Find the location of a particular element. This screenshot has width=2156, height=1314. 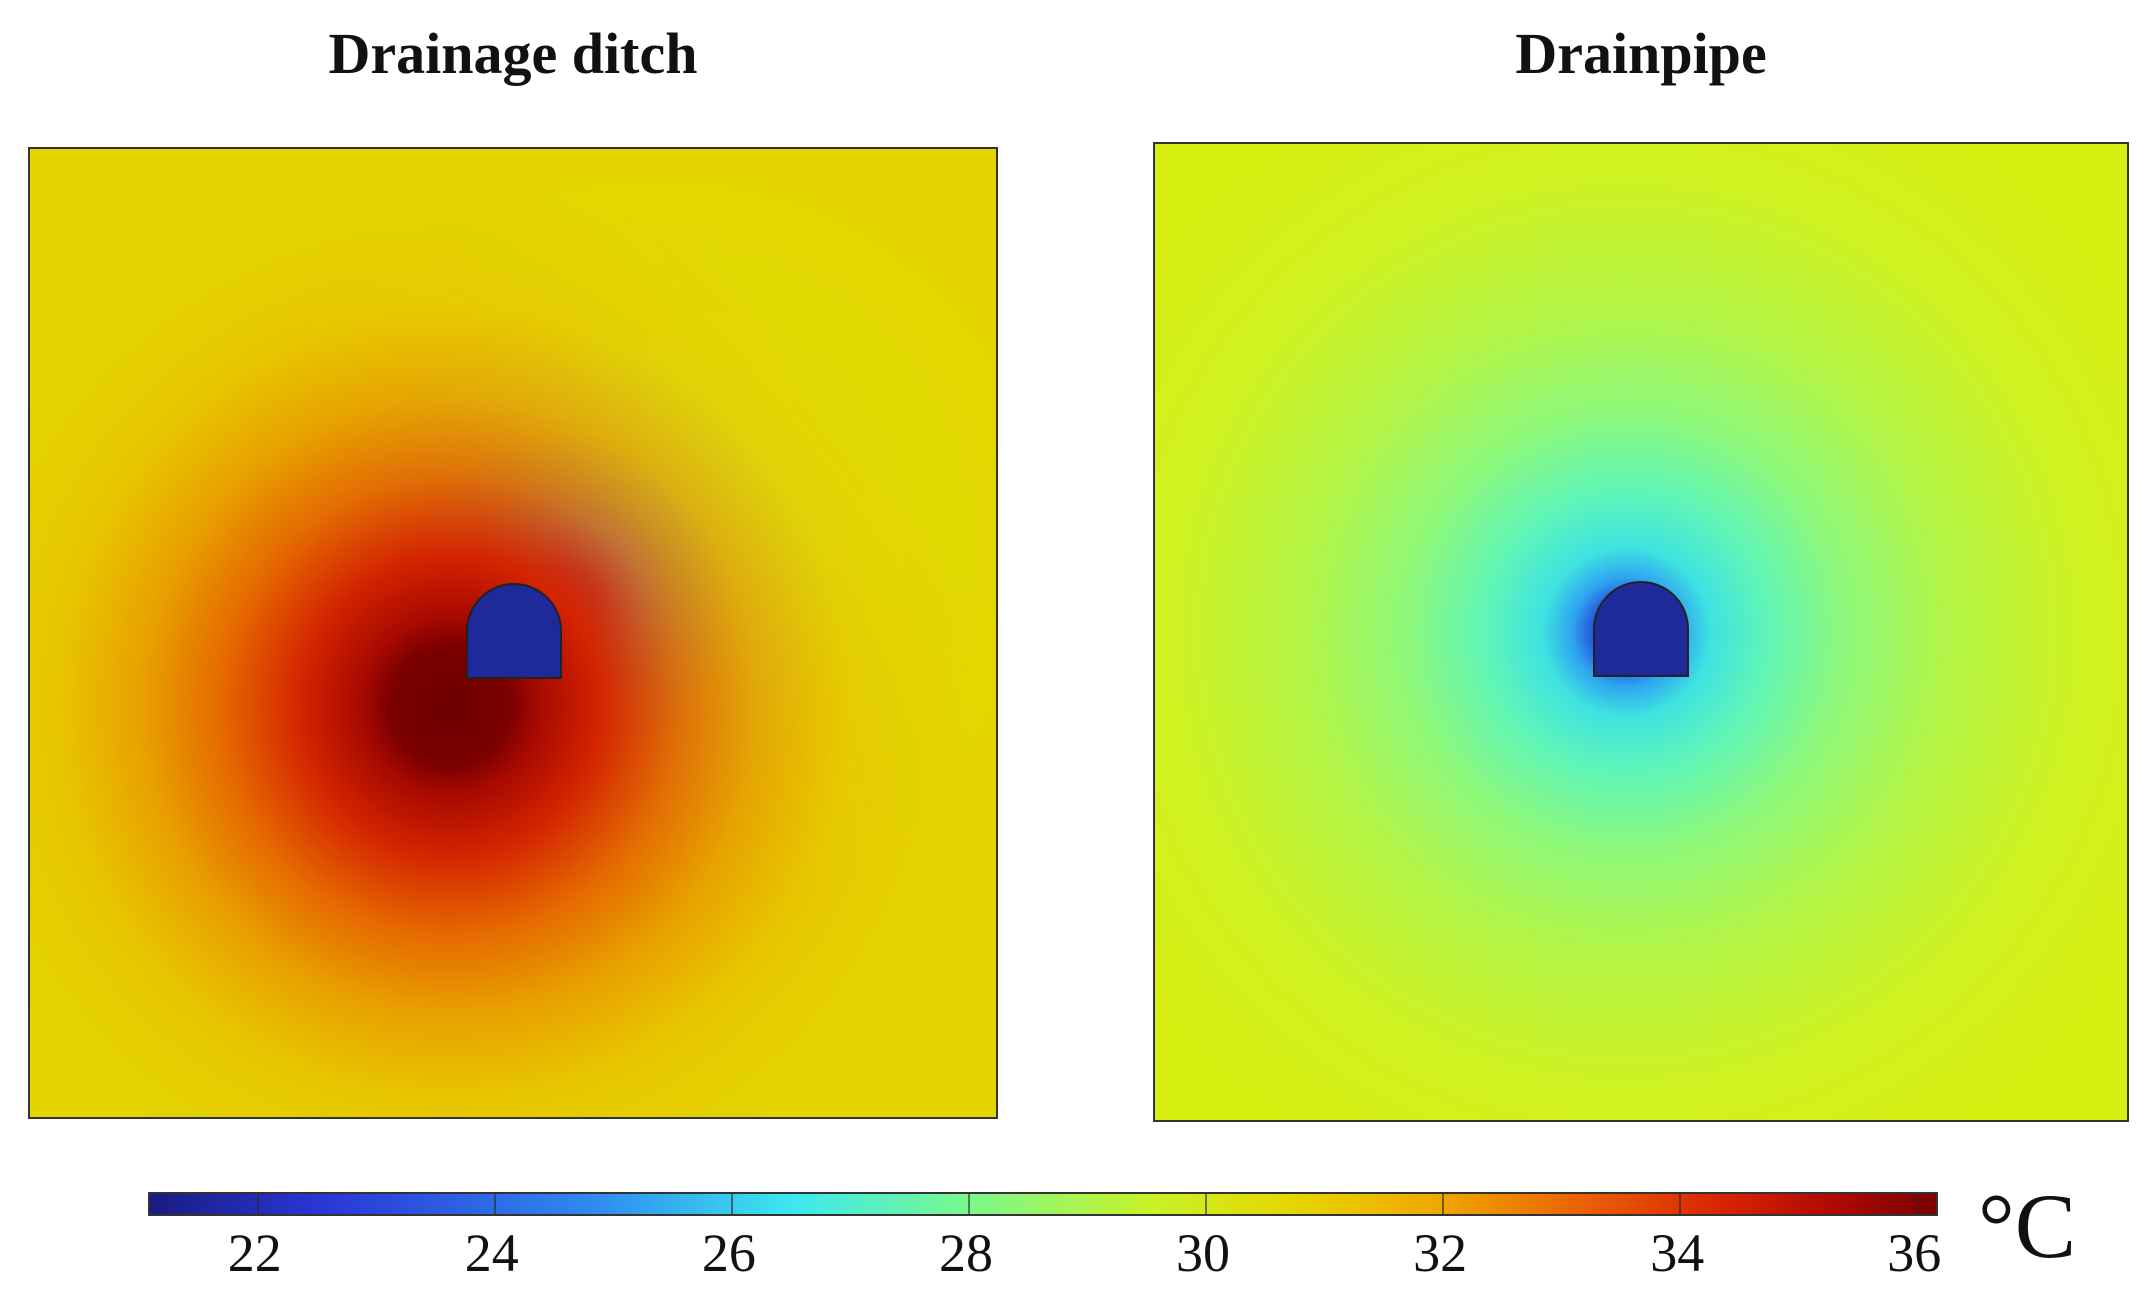

colorbar-tick-label: 30 is located at coordinates (1203, 1253).